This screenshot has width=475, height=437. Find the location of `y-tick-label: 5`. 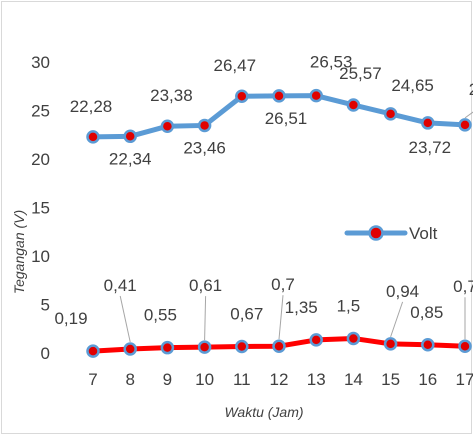

y-tick-label: 5 is located at coordinates (45, 305).